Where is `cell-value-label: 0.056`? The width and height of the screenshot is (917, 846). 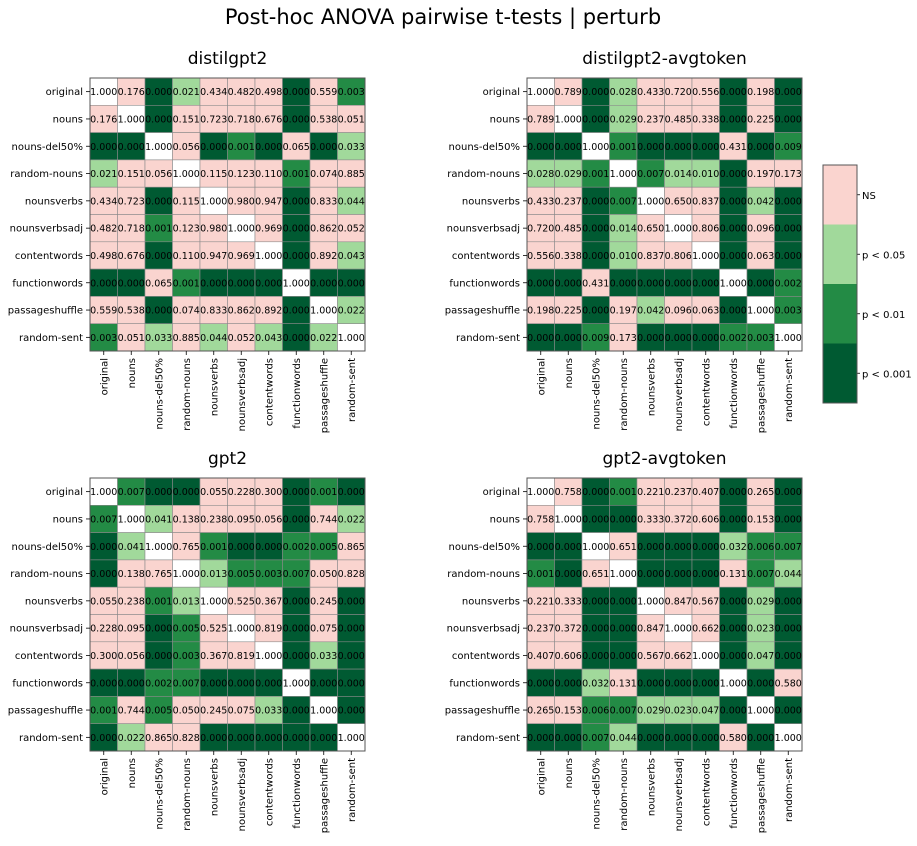 cell-value-label: 0.056 is located at coordinates (131, 656).